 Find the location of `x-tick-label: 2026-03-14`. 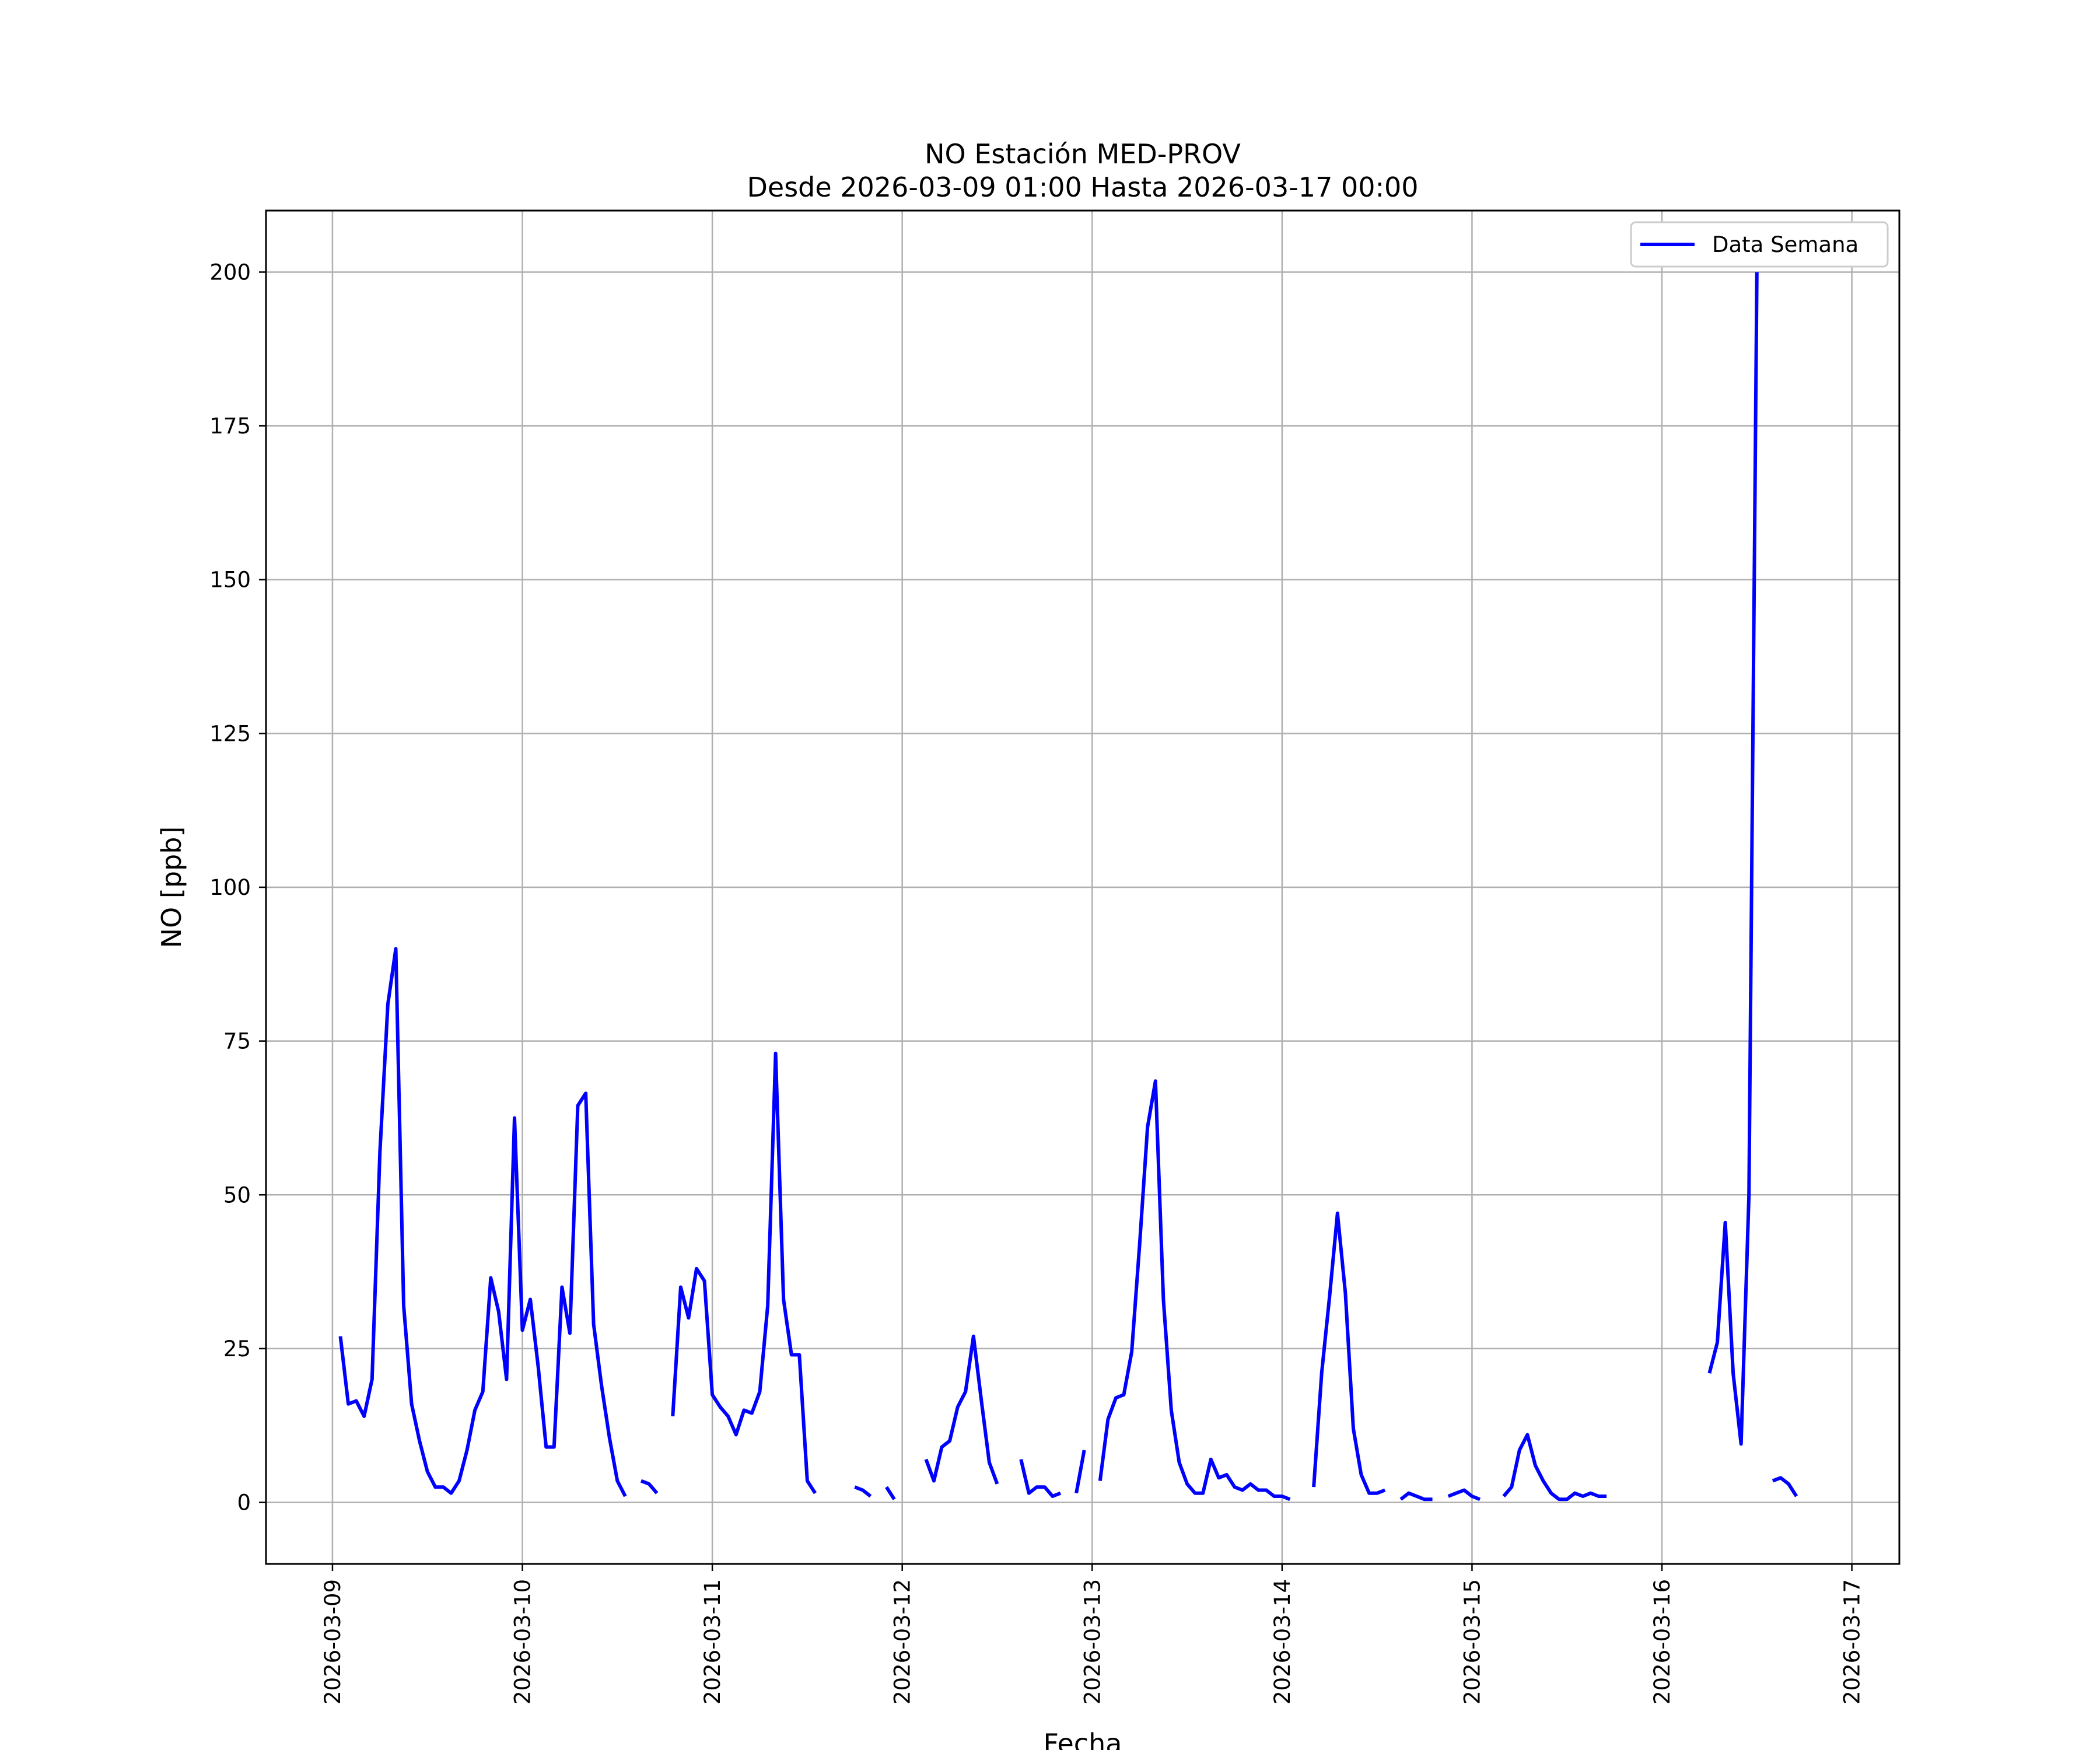

x-tick-label: 2026-03-14 is located at coordinates (1282, 1641).